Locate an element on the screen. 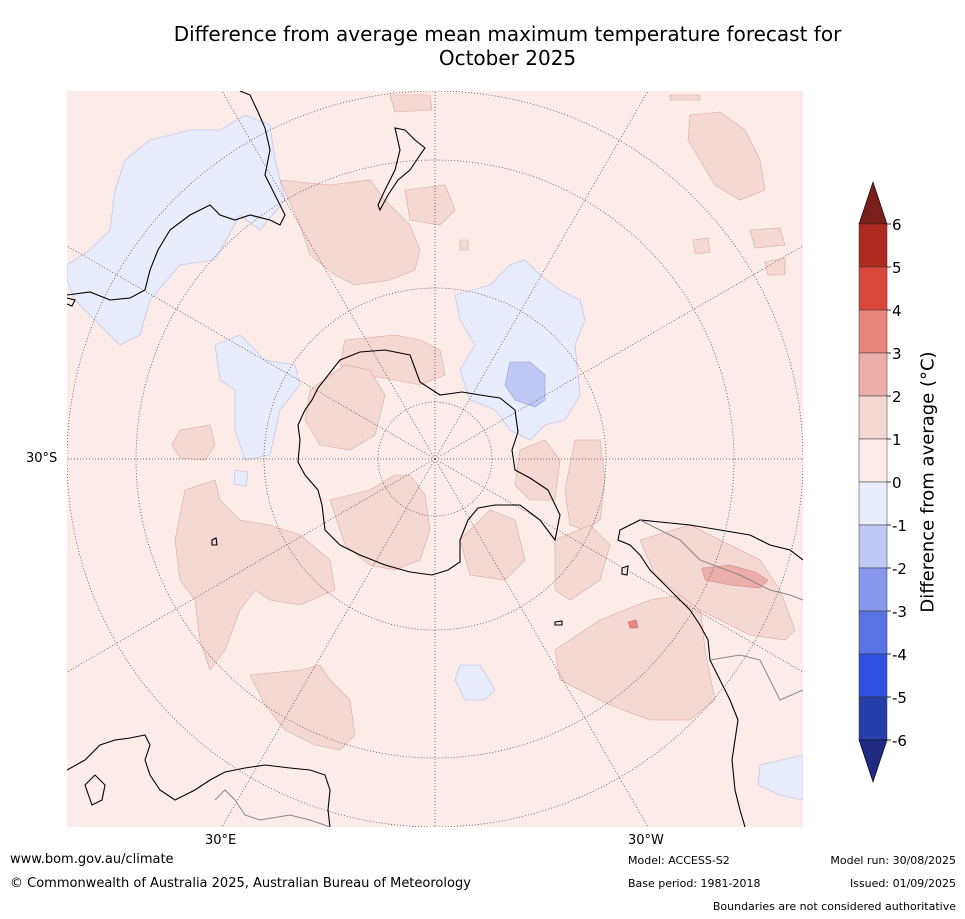 Image resolution: width=965 pixels, height=919 pixels. colorbar-tick-label: -1 is located at coordinates (899, 526).